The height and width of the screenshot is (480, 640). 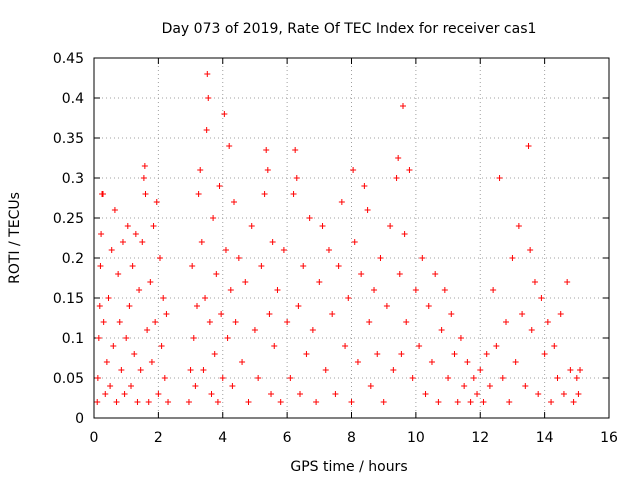 I want to click on y-tick-label: 0.25, so click(x=68, y=219).